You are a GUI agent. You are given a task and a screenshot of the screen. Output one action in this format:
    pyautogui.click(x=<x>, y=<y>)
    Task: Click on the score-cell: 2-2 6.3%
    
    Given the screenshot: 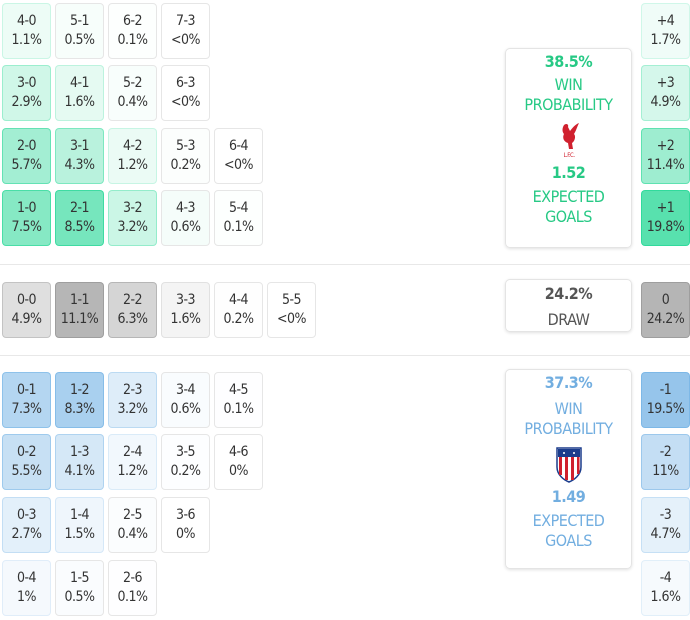 What is the action you would take?
    pyautogui.click(x=132, y=310)
    